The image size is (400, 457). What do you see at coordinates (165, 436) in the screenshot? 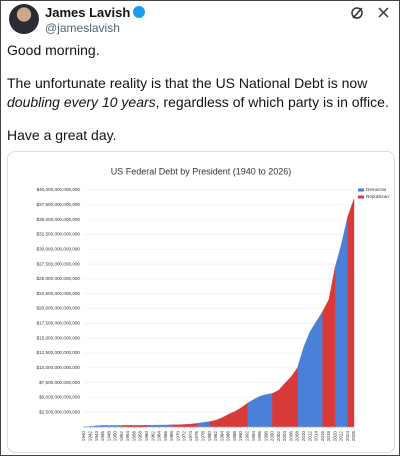
I see `x-tick-label: 1966` at bounding box center [165, 436].